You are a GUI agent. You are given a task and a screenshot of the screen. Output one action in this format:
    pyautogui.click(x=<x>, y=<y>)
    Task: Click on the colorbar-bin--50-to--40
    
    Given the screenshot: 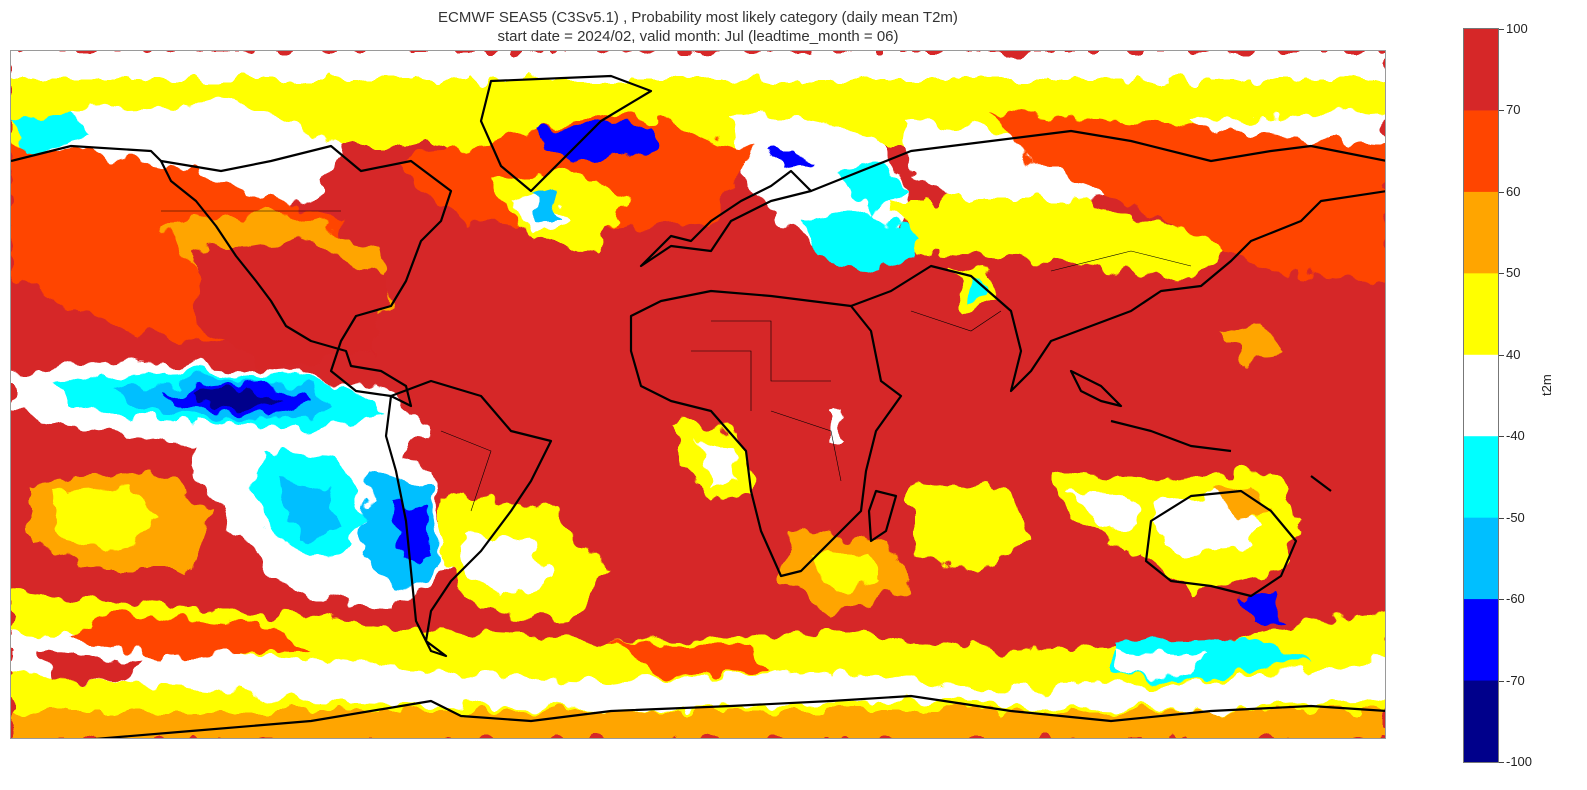 What is the action you would take?
    pyautogui.click(x=1481, y=477)
    